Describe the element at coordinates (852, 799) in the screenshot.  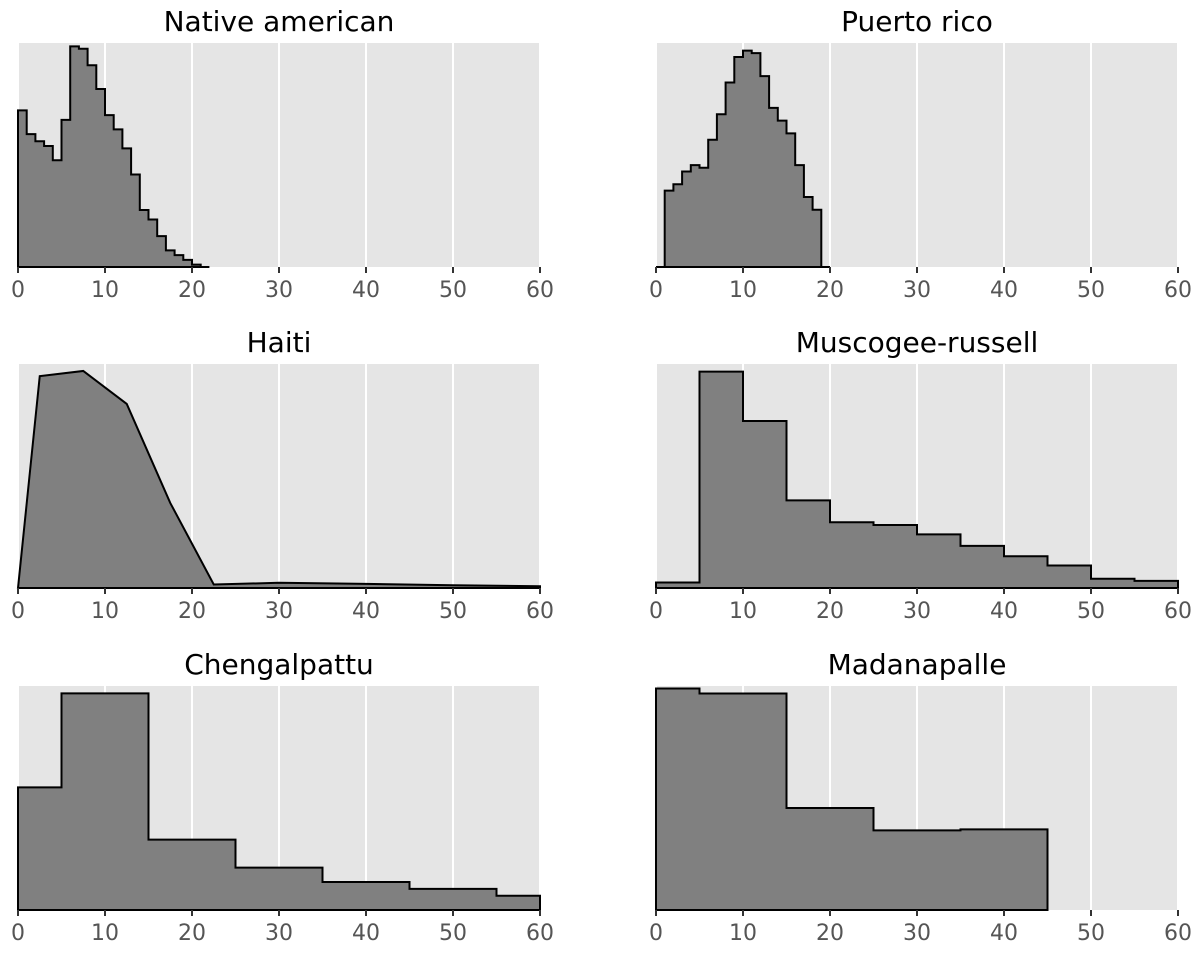
I see `density-area-madanapalle` at that location.